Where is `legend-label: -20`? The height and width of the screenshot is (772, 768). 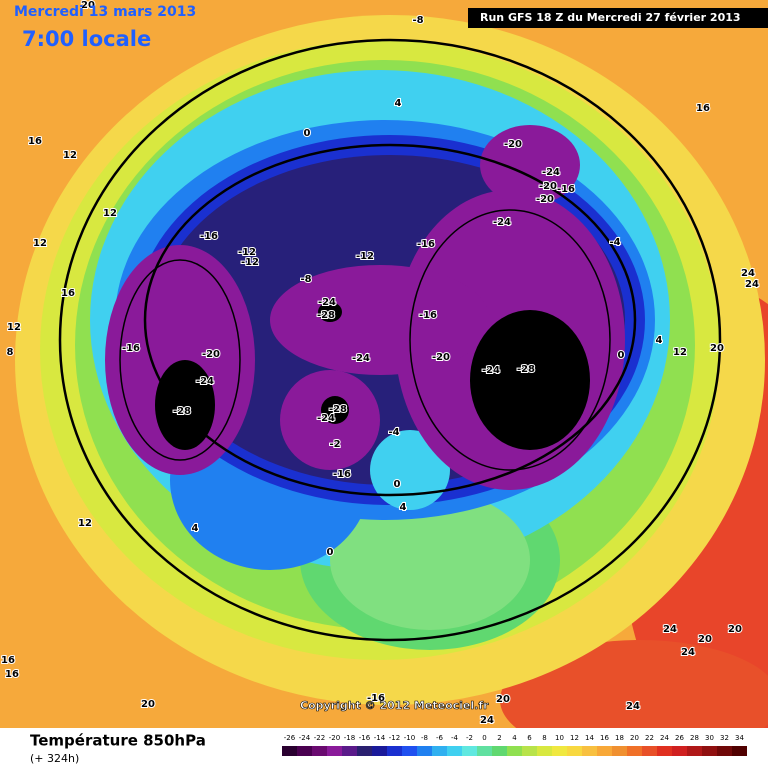
legend-label: -20 is located at coordinates (334, 738).